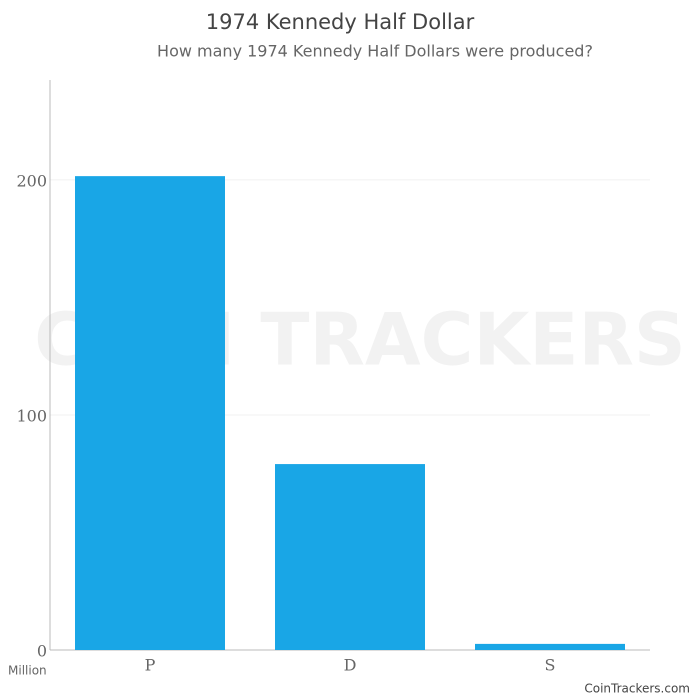 This screenshot has width=700, height=700. I want to click on x-tick-label: S, so click(550, 665).